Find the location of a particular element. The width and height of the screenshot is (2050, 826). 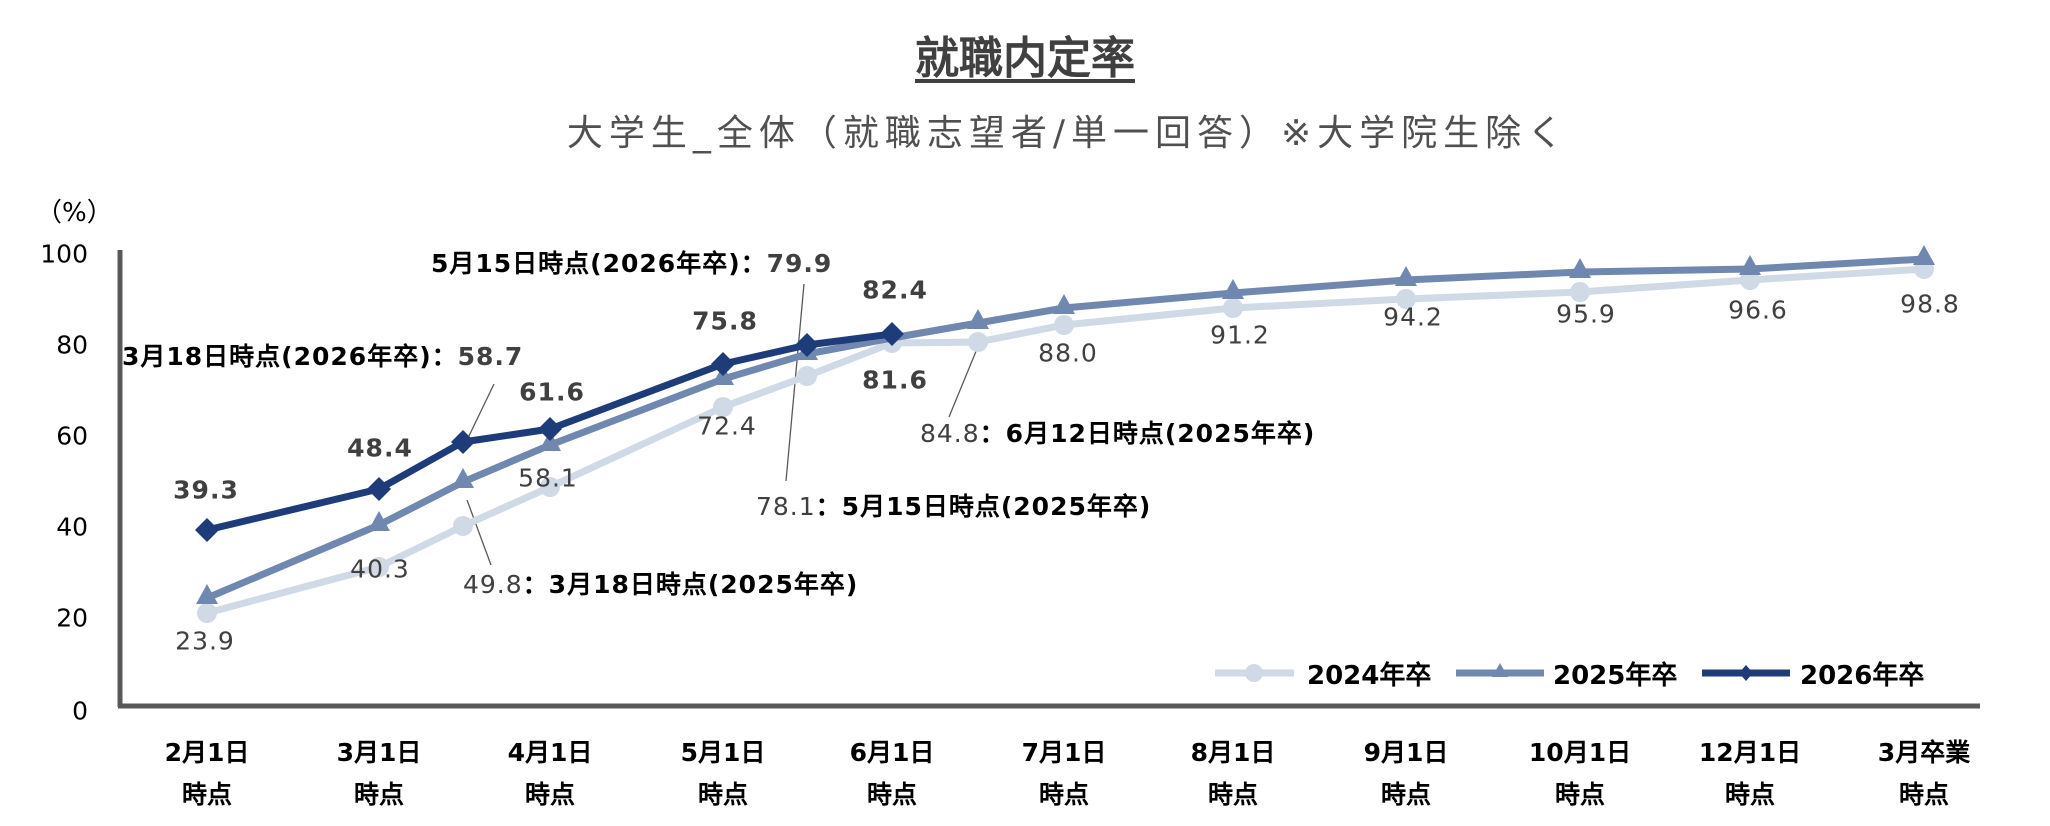

annotation-2025-mar18: 49.8：3月18日時点(2025年卒) is located at coordinates (661, 584).